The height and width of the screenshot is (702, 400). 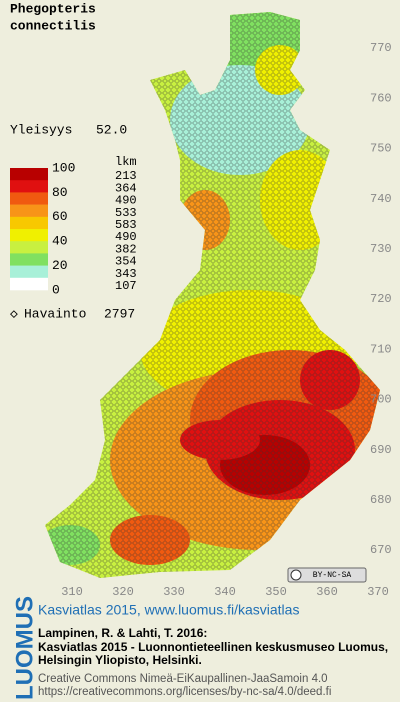 I want to click on observation-value: 2797, so click(x=119, y=313).